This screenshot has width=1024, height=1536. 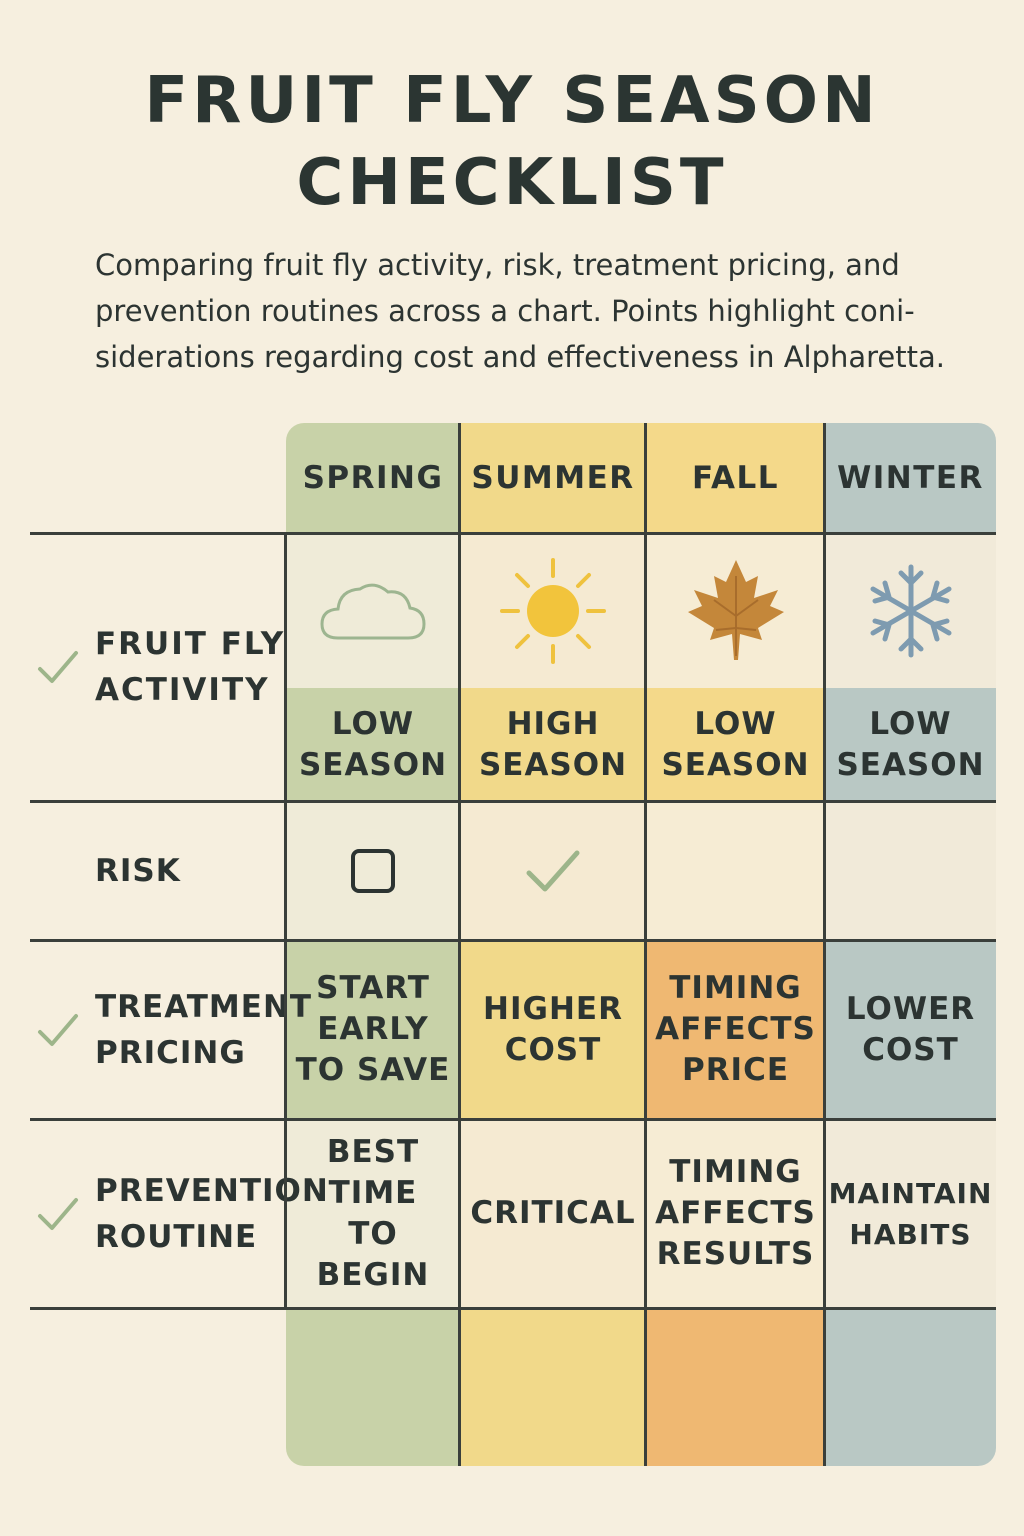 I want to click on text-line: TO BEGIN, so click(x=373, y=1254).